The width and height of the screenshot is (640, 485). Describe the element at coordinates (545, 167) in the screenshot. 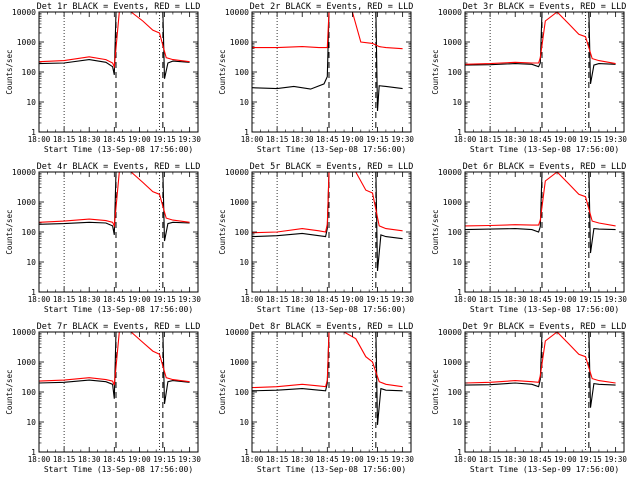

I see `panel-title: Det 6r BLACK = Events, RED = LLD` at that location.